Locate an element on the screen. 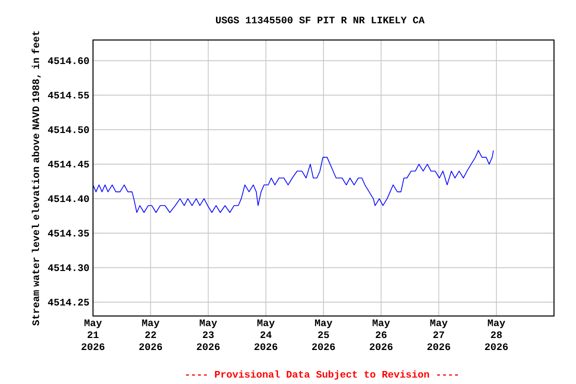 This screenshot has height=384, width=576. y-tick-label: 4514.50 is located at coordinates (68, 130).